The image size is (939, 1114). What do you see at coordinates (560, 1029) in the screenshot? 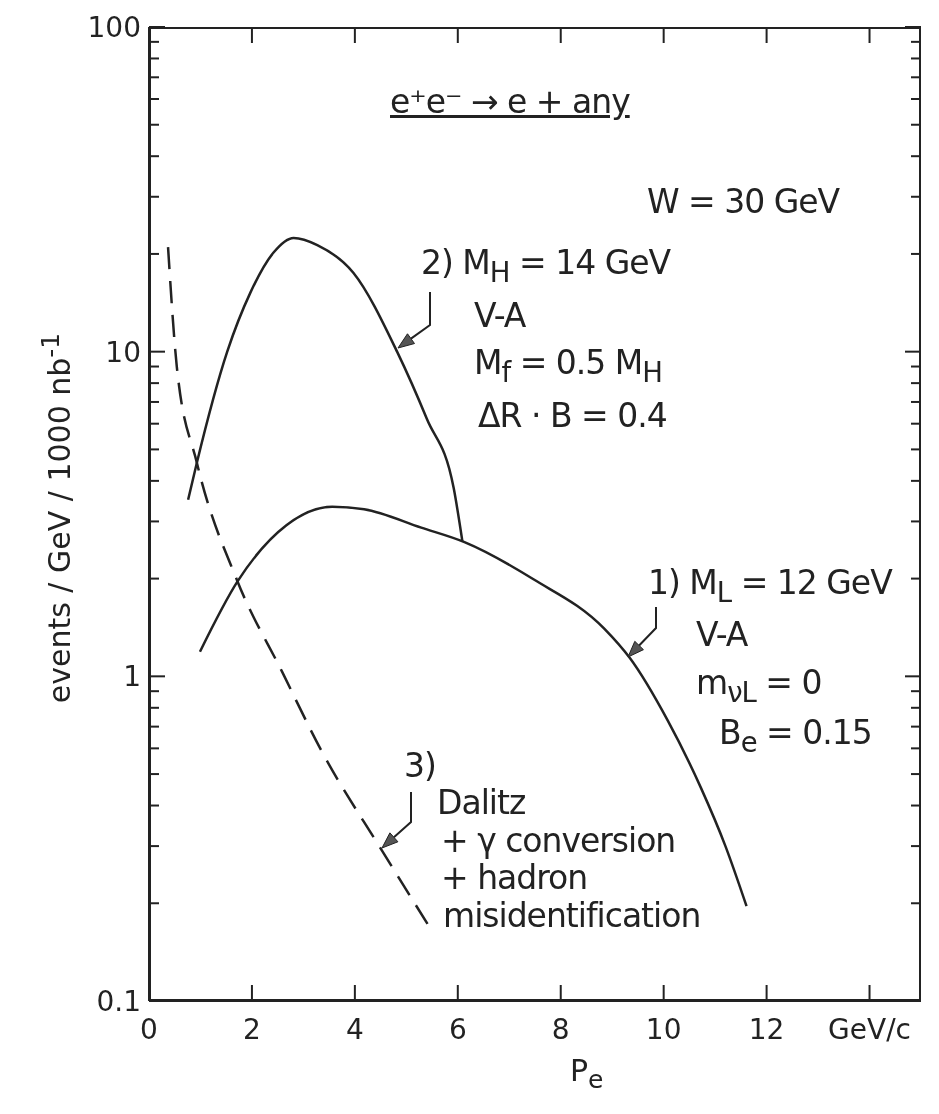
I see `x-tick-label: 8` at bounding box center [560, 1029].